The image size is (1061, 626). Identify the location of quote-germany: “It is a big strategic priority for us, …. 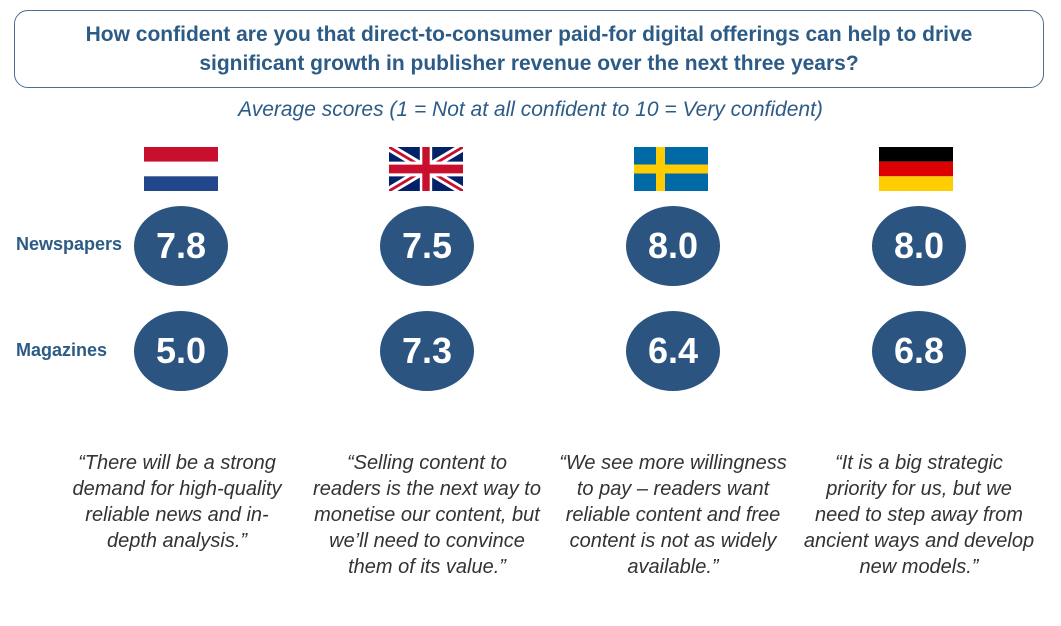
(919, 515).